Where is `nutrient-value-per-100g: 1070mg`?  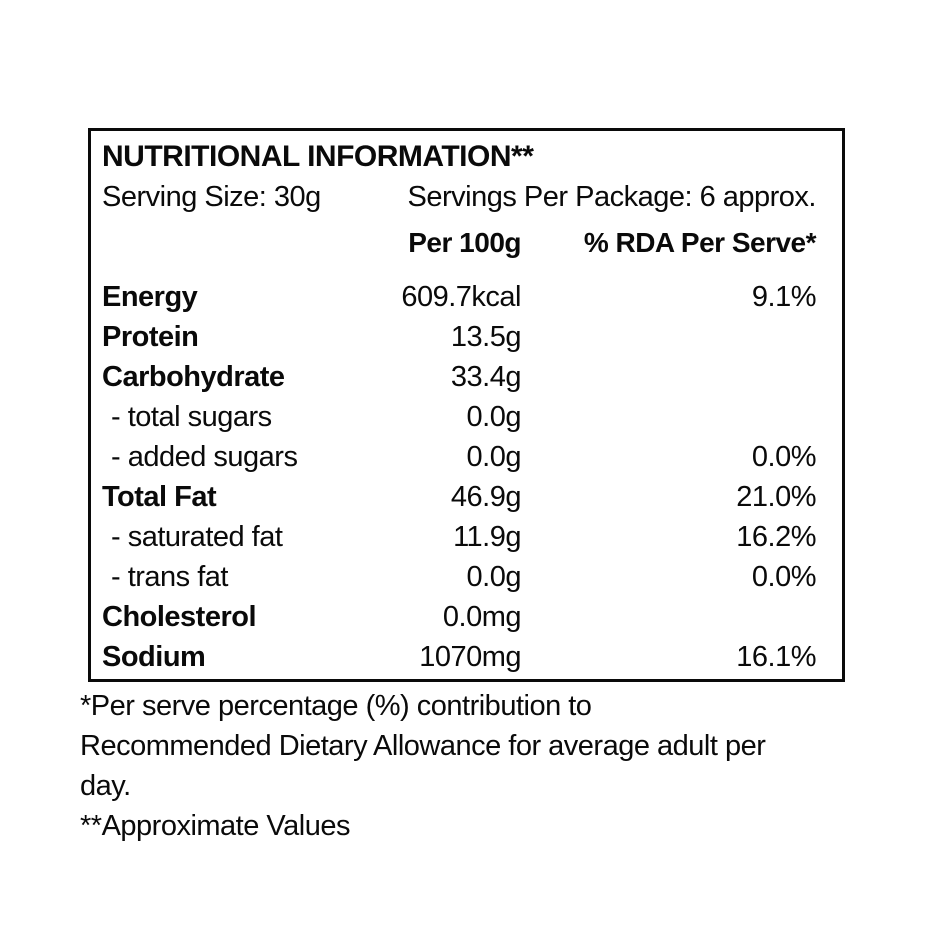
nutrient-value-per-100g: 1070mg is located at coordinates (470, 657).